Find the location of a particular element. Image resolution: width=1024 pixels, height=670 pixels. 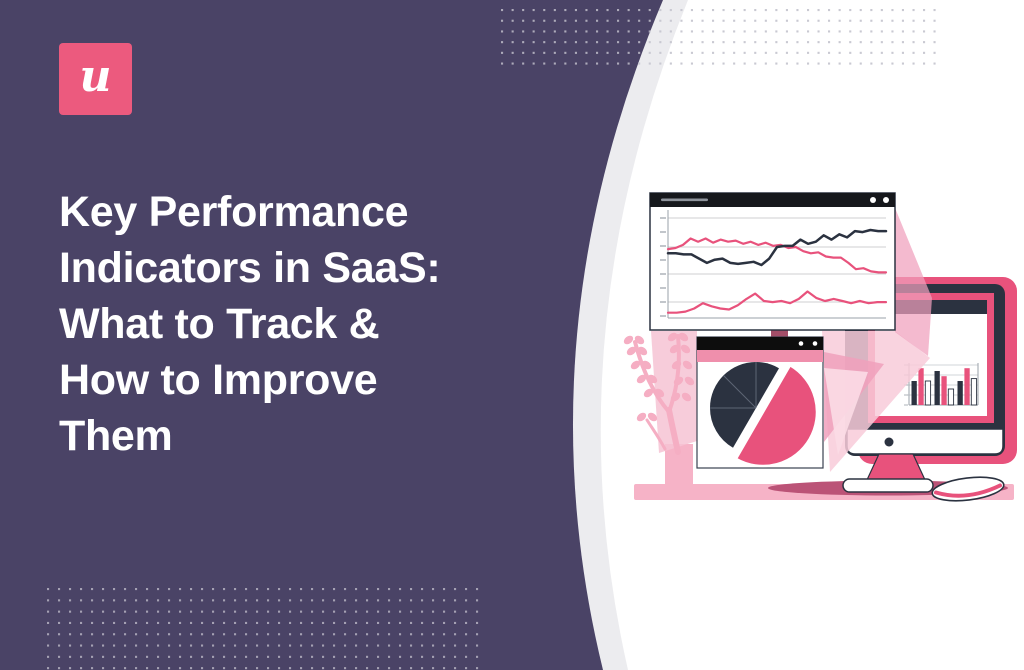

monitor-stand-foot is located at coordinates (888, 485).